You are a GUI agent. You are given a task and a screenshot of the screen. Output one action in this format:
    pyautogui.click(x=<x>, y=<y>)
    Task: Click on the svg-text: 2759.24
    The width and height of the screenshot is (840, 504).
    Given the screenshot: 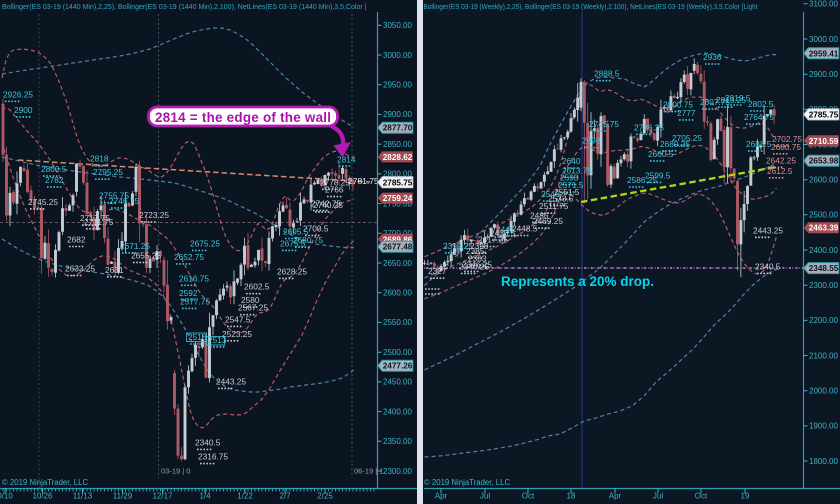 What is the action you would take?
    pyautogui.click(x=398, y=198)
    